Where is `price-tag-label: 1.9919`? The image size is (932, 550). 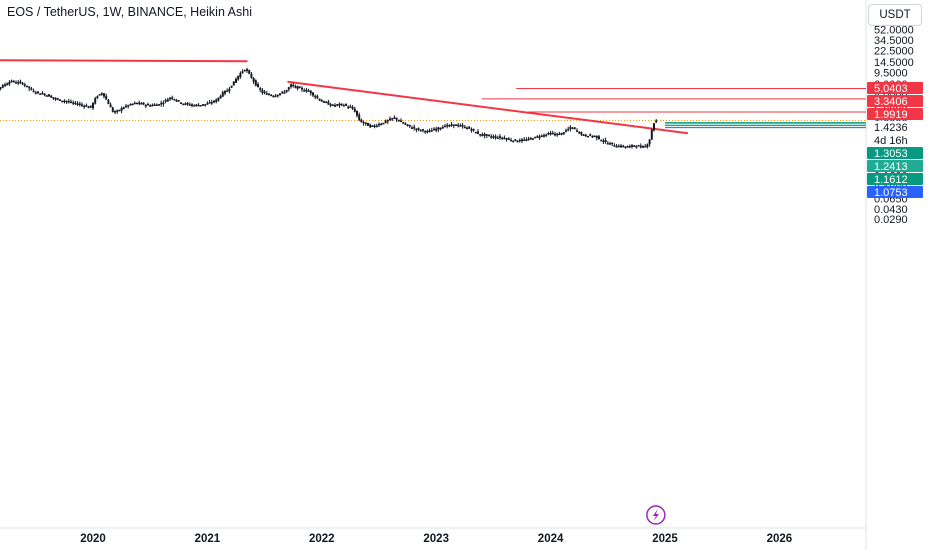
price-tag-label: 1.9919 is located at coordinates (891, 115).